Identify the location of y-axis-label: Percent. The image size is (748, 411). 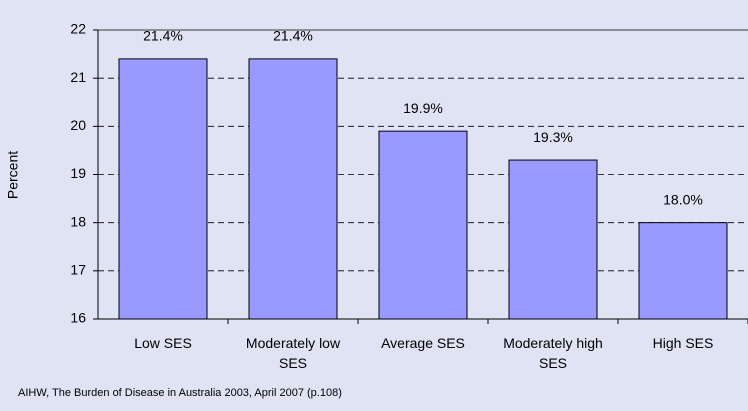
(13, 175).